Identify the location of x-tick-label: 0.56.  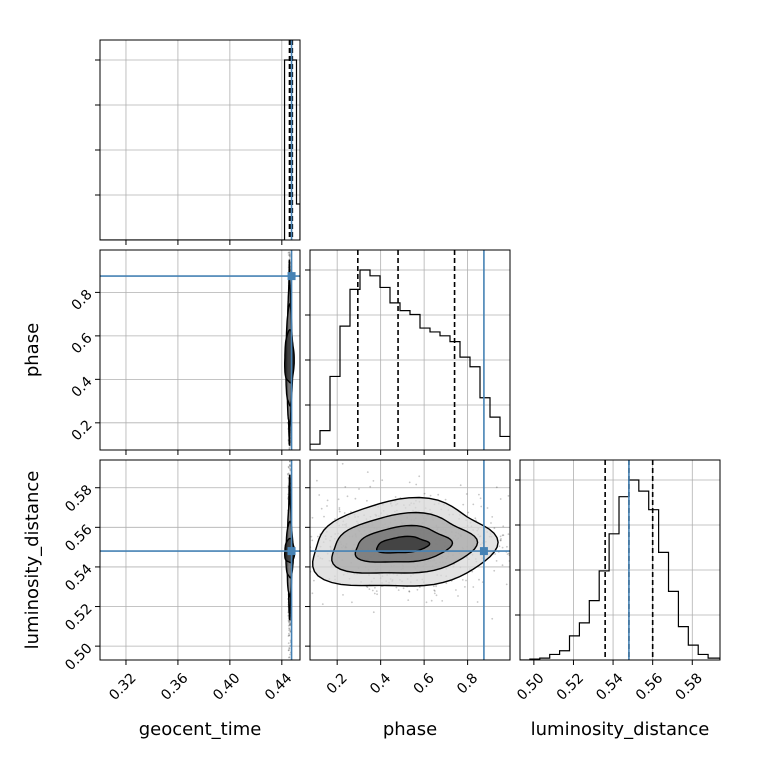
(649, 686).